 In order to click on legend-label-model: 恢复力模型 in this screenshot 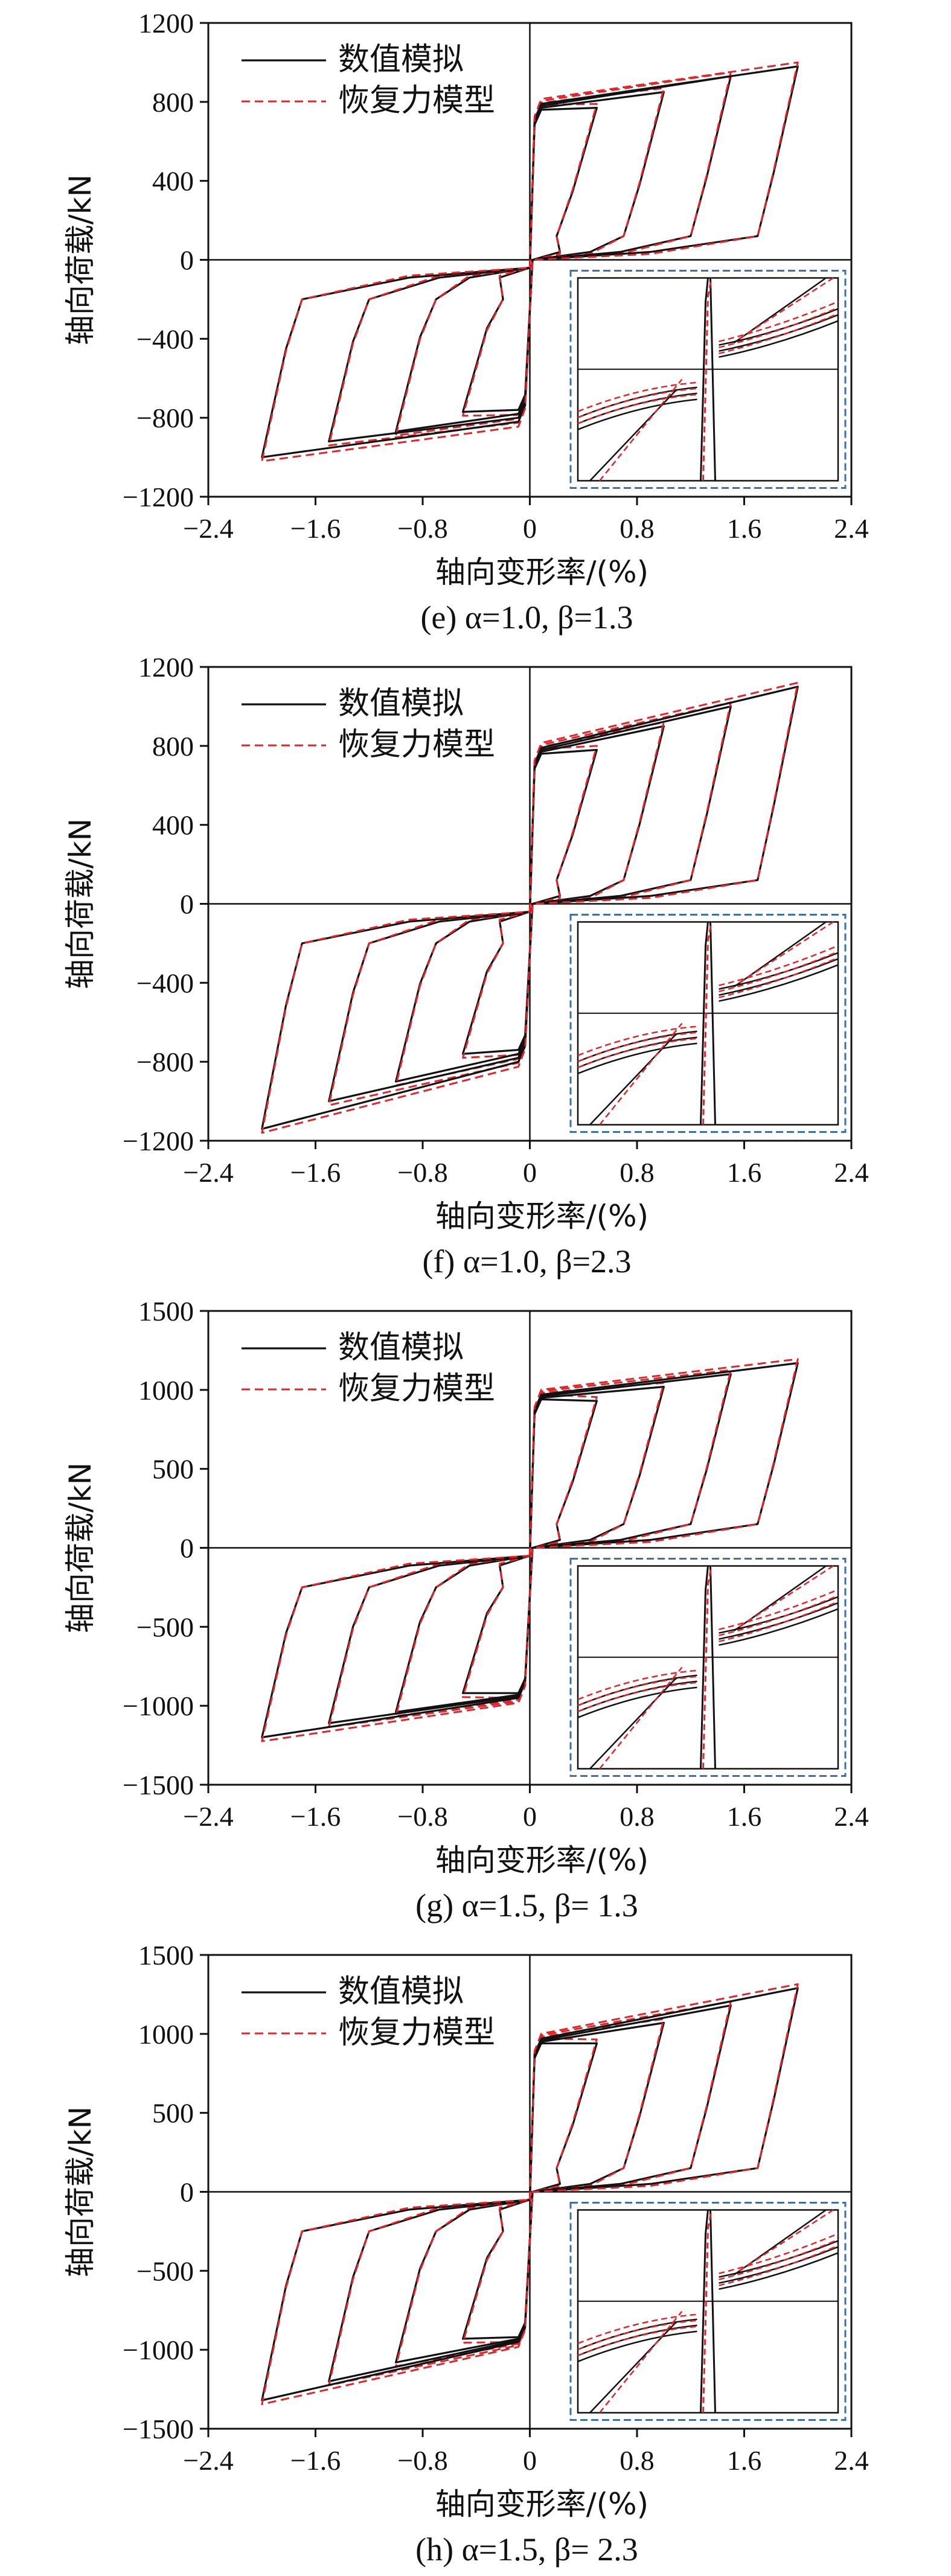, I will do `click(416, 101)`.